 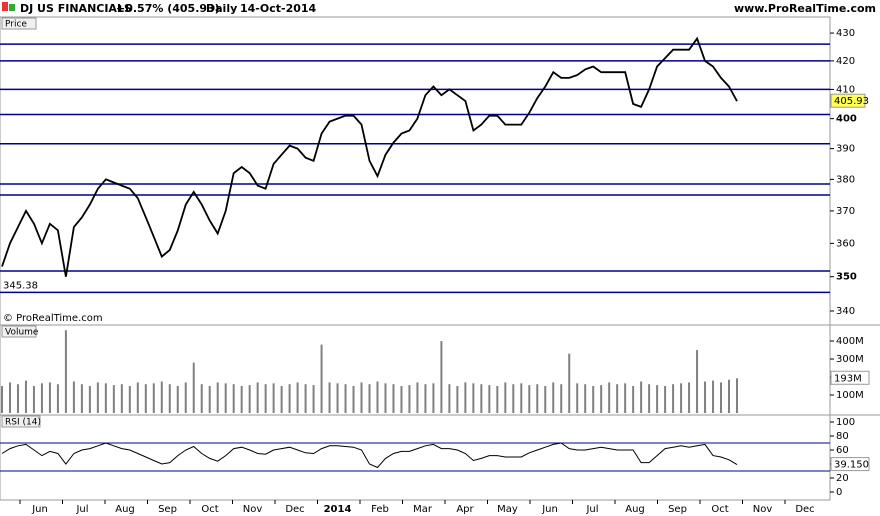 I want to click on y-tick-label: 350, so click(x=846, y=277).